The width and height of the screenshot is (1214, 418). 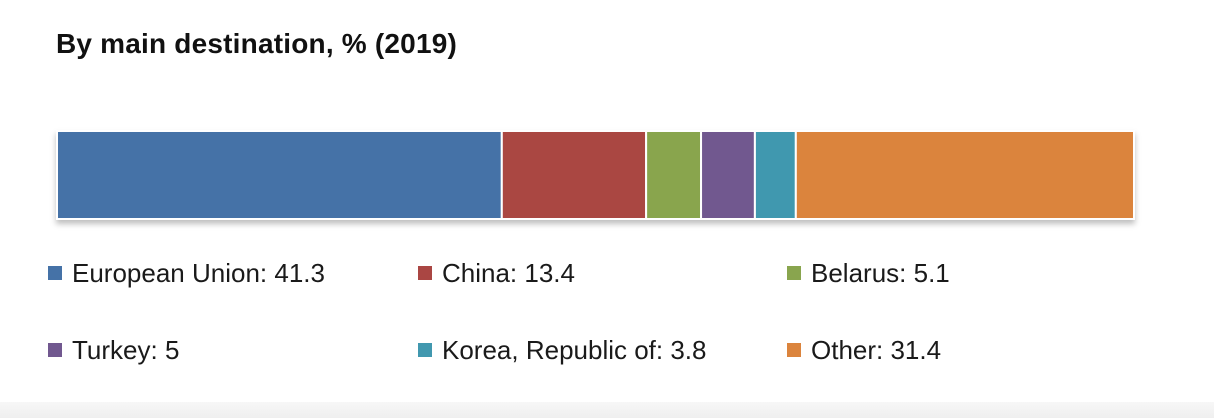 I want to click on legend-label: Other: 31.4, so click(x=876, y=349).